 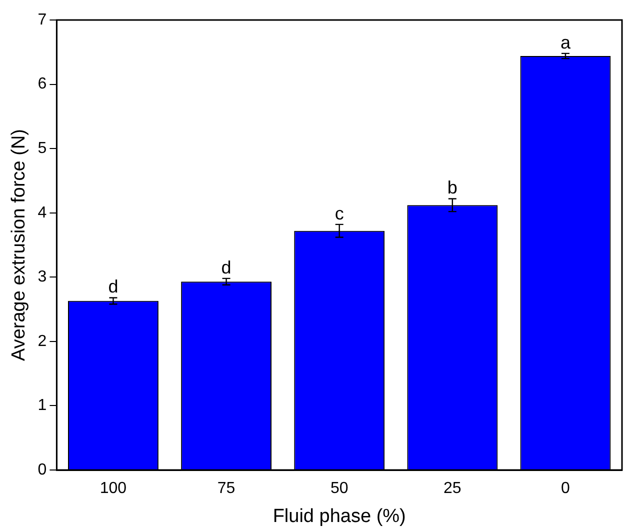 I want to click on y-tick-label: 1, so click(x=42, y=405).